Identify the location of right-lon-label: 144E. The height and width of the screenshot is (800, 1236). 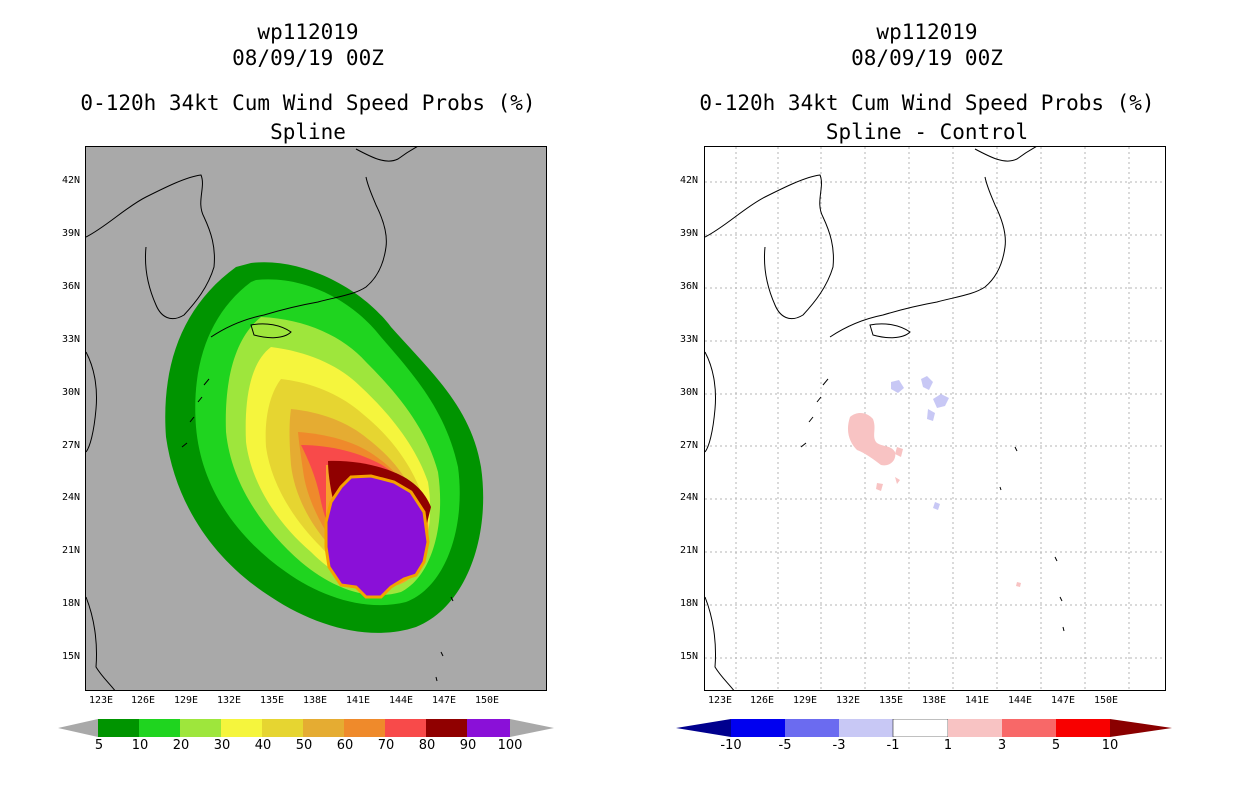
(1020, 700).